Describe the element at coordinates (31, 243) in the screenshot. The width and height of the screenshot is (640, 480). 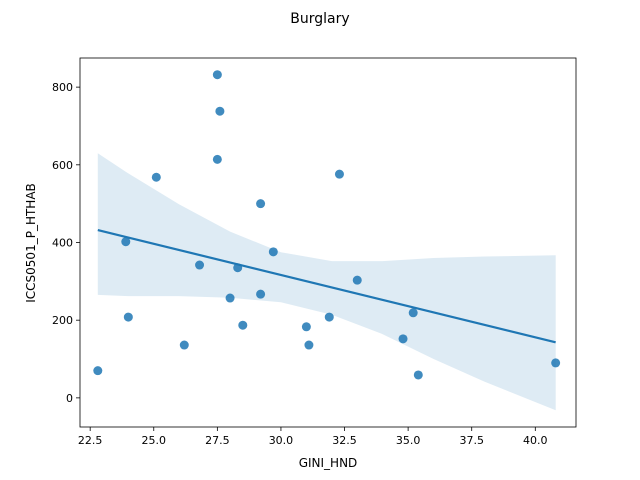
I see `y-axis-label: ICCS0501_P_HTHAB` at that location.